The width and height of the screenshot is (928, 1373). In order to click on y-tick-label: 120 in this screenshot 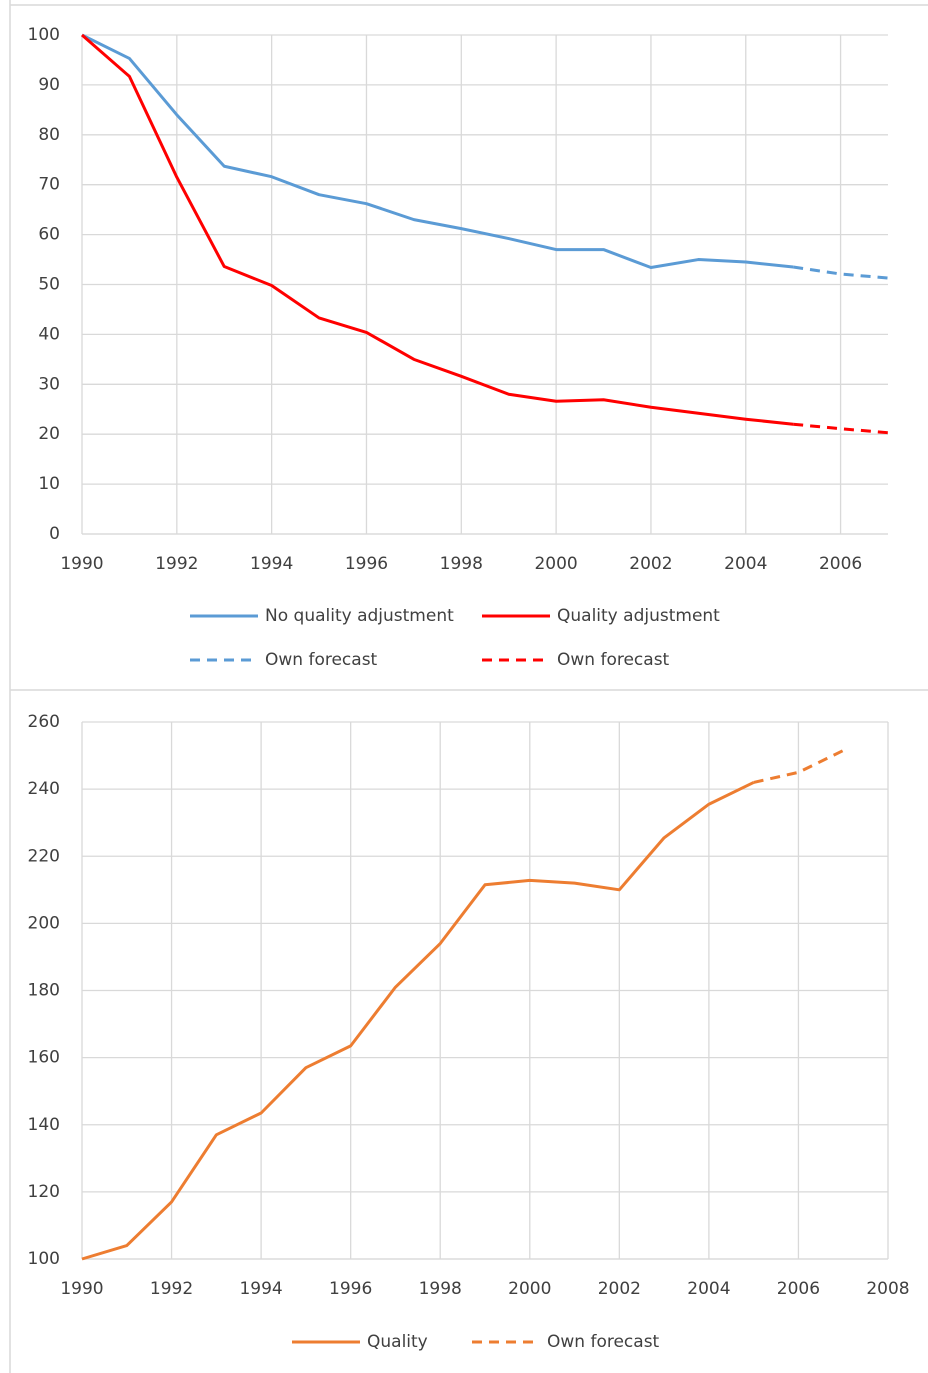, I will do `click(44, 1192)`.